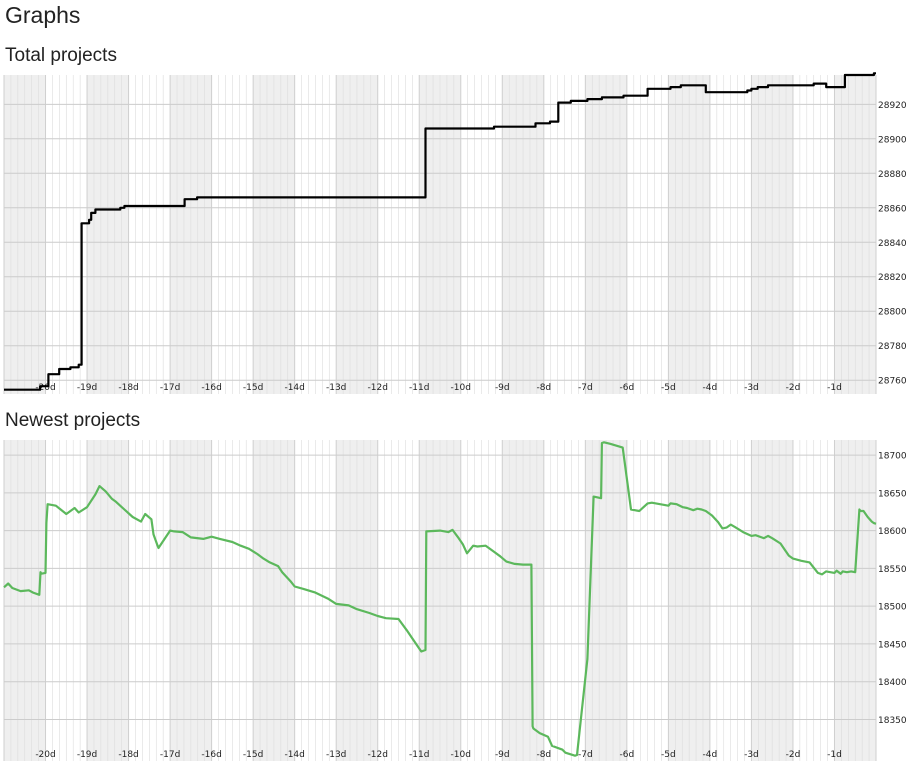 Image resolution: width=912 pixels, height=767 pixels. What do you see at coordinates (751, 755) in the screenshot?
I see `newest-projects-x-tick-label: -3d` at bounding box center [751, 755].